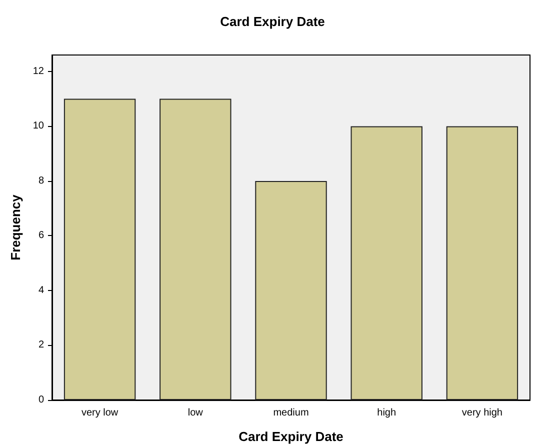 Image resolution: width=545 pixels, height=448 pixels. Describe the element at coordinates (272, 21) in the screenshot. I see `chart-title: Card Expiry Date` at that location.